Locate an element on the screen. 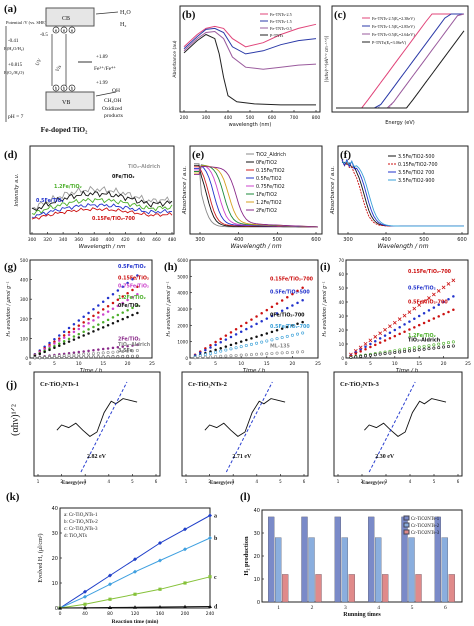  x-tick-label-k: 160 is located at coordinates (160, 614).